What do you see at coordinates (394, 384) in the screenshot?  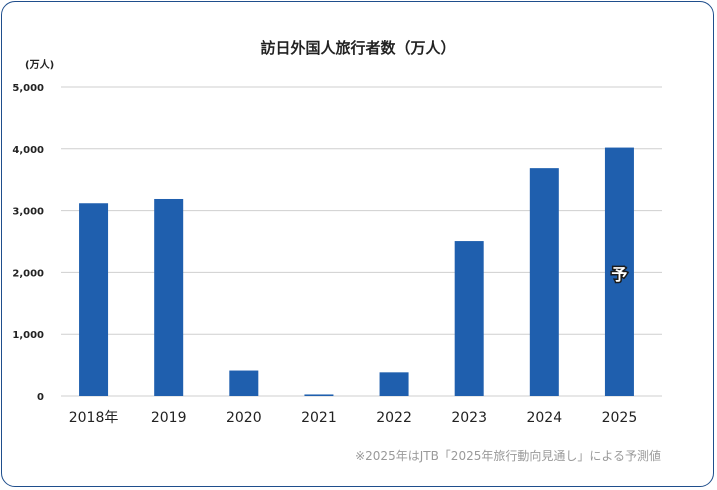 I see `bar-2022` at bounding box center [394, 384].